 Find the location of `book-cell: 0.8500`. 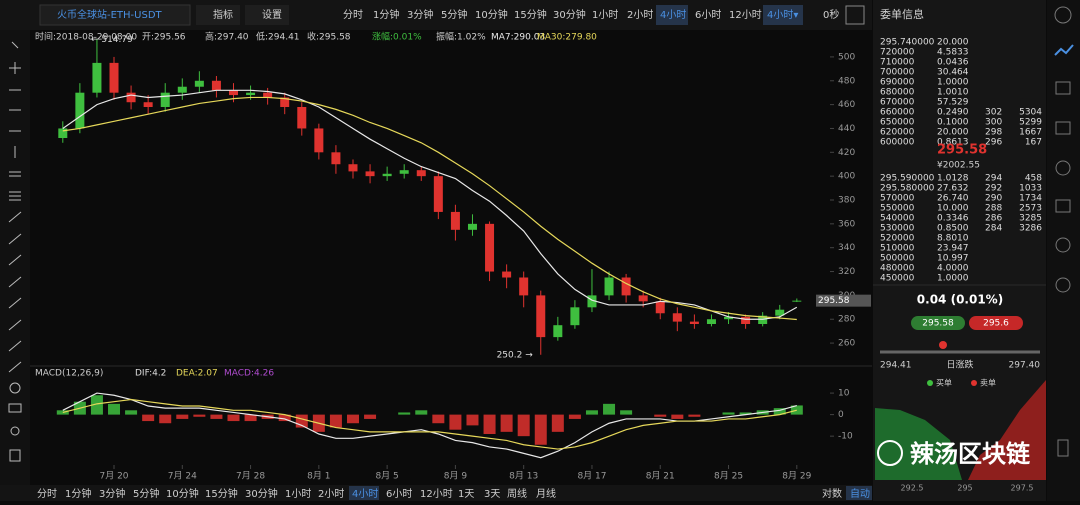

book-cell: 0.8500 is located at coordinates (953, 229).